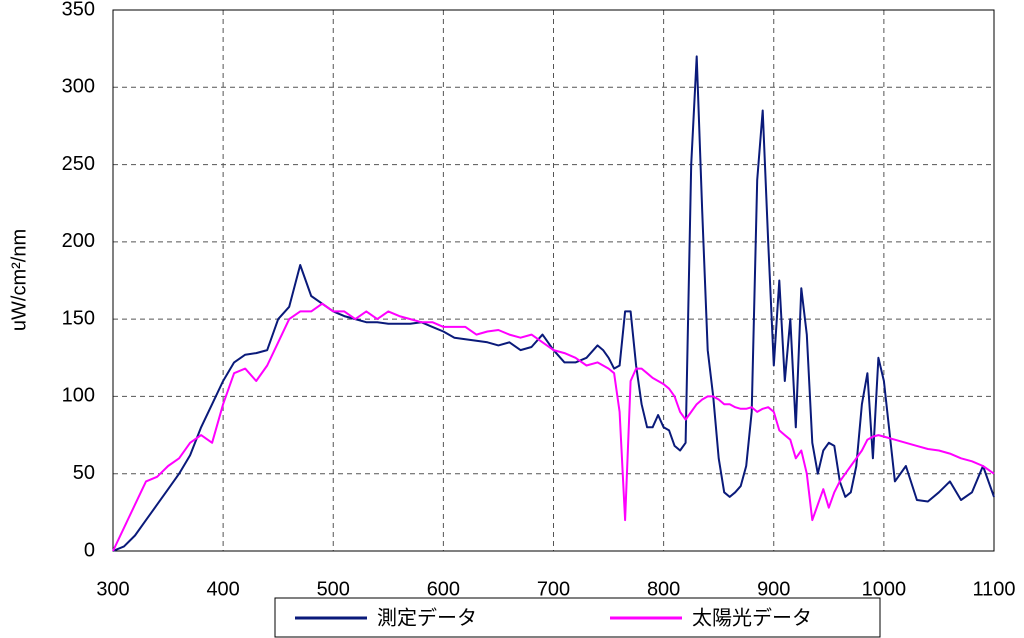 This screenshot has width=1024, height=638. Describe the element at coordinates (89, 550) in the screenshot. I see `y-tick-label: 0` at that location.